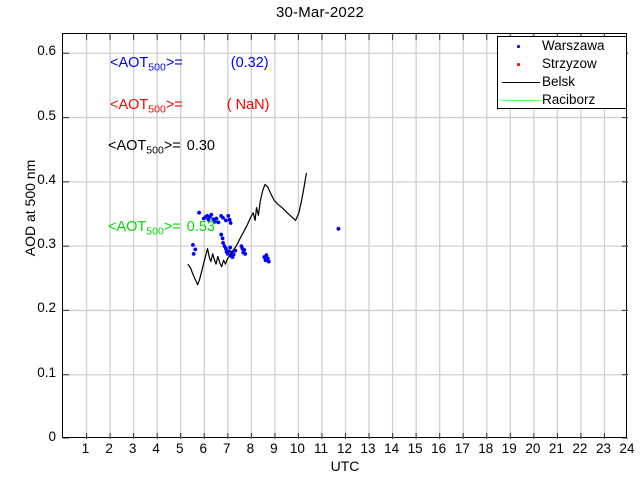  What do you see at coordinates (132, 448) in the screenshot?
I see `x-tick-label: 3` at bounding box center [132, 448].